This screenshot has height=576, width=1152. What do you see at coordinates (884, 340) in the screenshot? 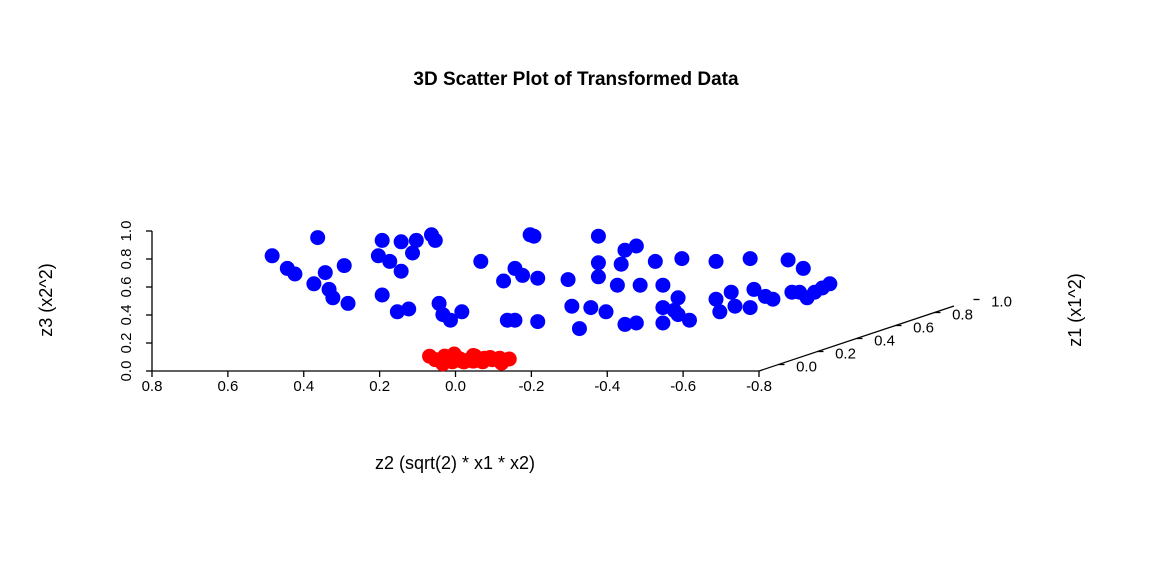
I see `y-tick-label: 0.4` at bounding box center [884, 340].